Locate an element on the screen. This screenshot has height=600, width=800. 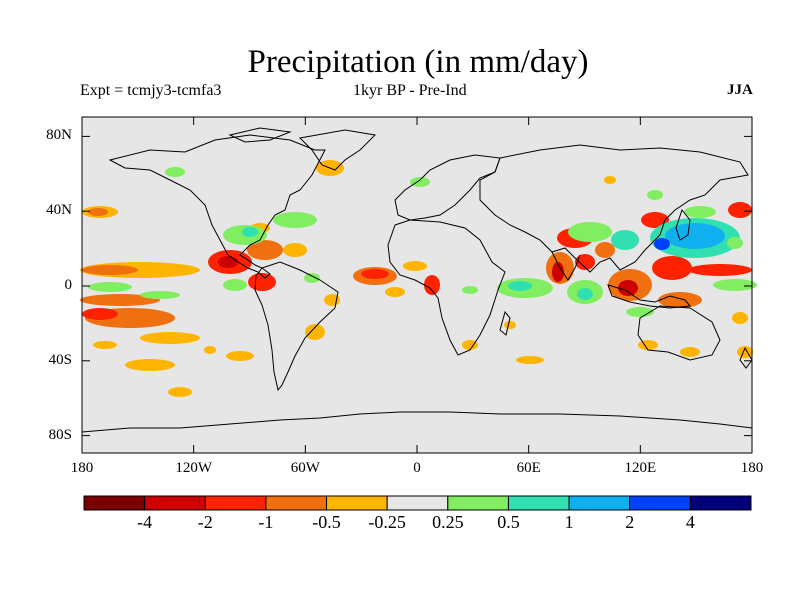
lon-tick-label: 60W is located at coordinates (305, 468).